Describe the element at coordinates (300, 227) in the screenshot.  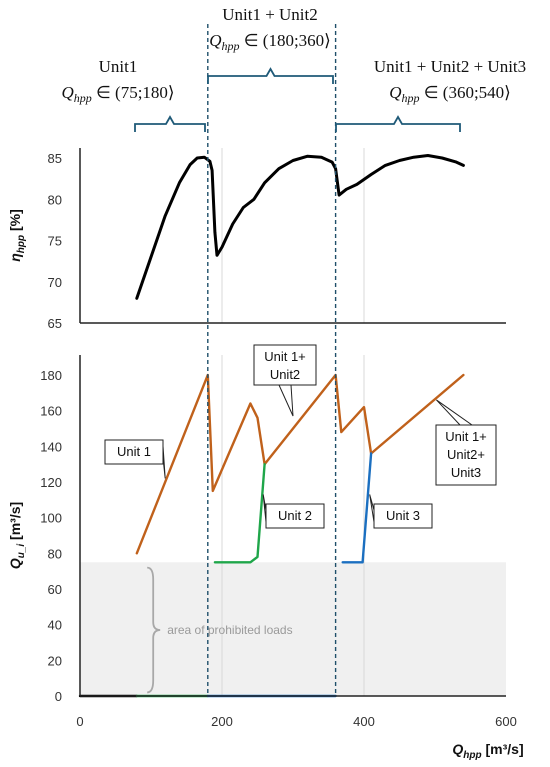
I see `efficiency-line` at that location.